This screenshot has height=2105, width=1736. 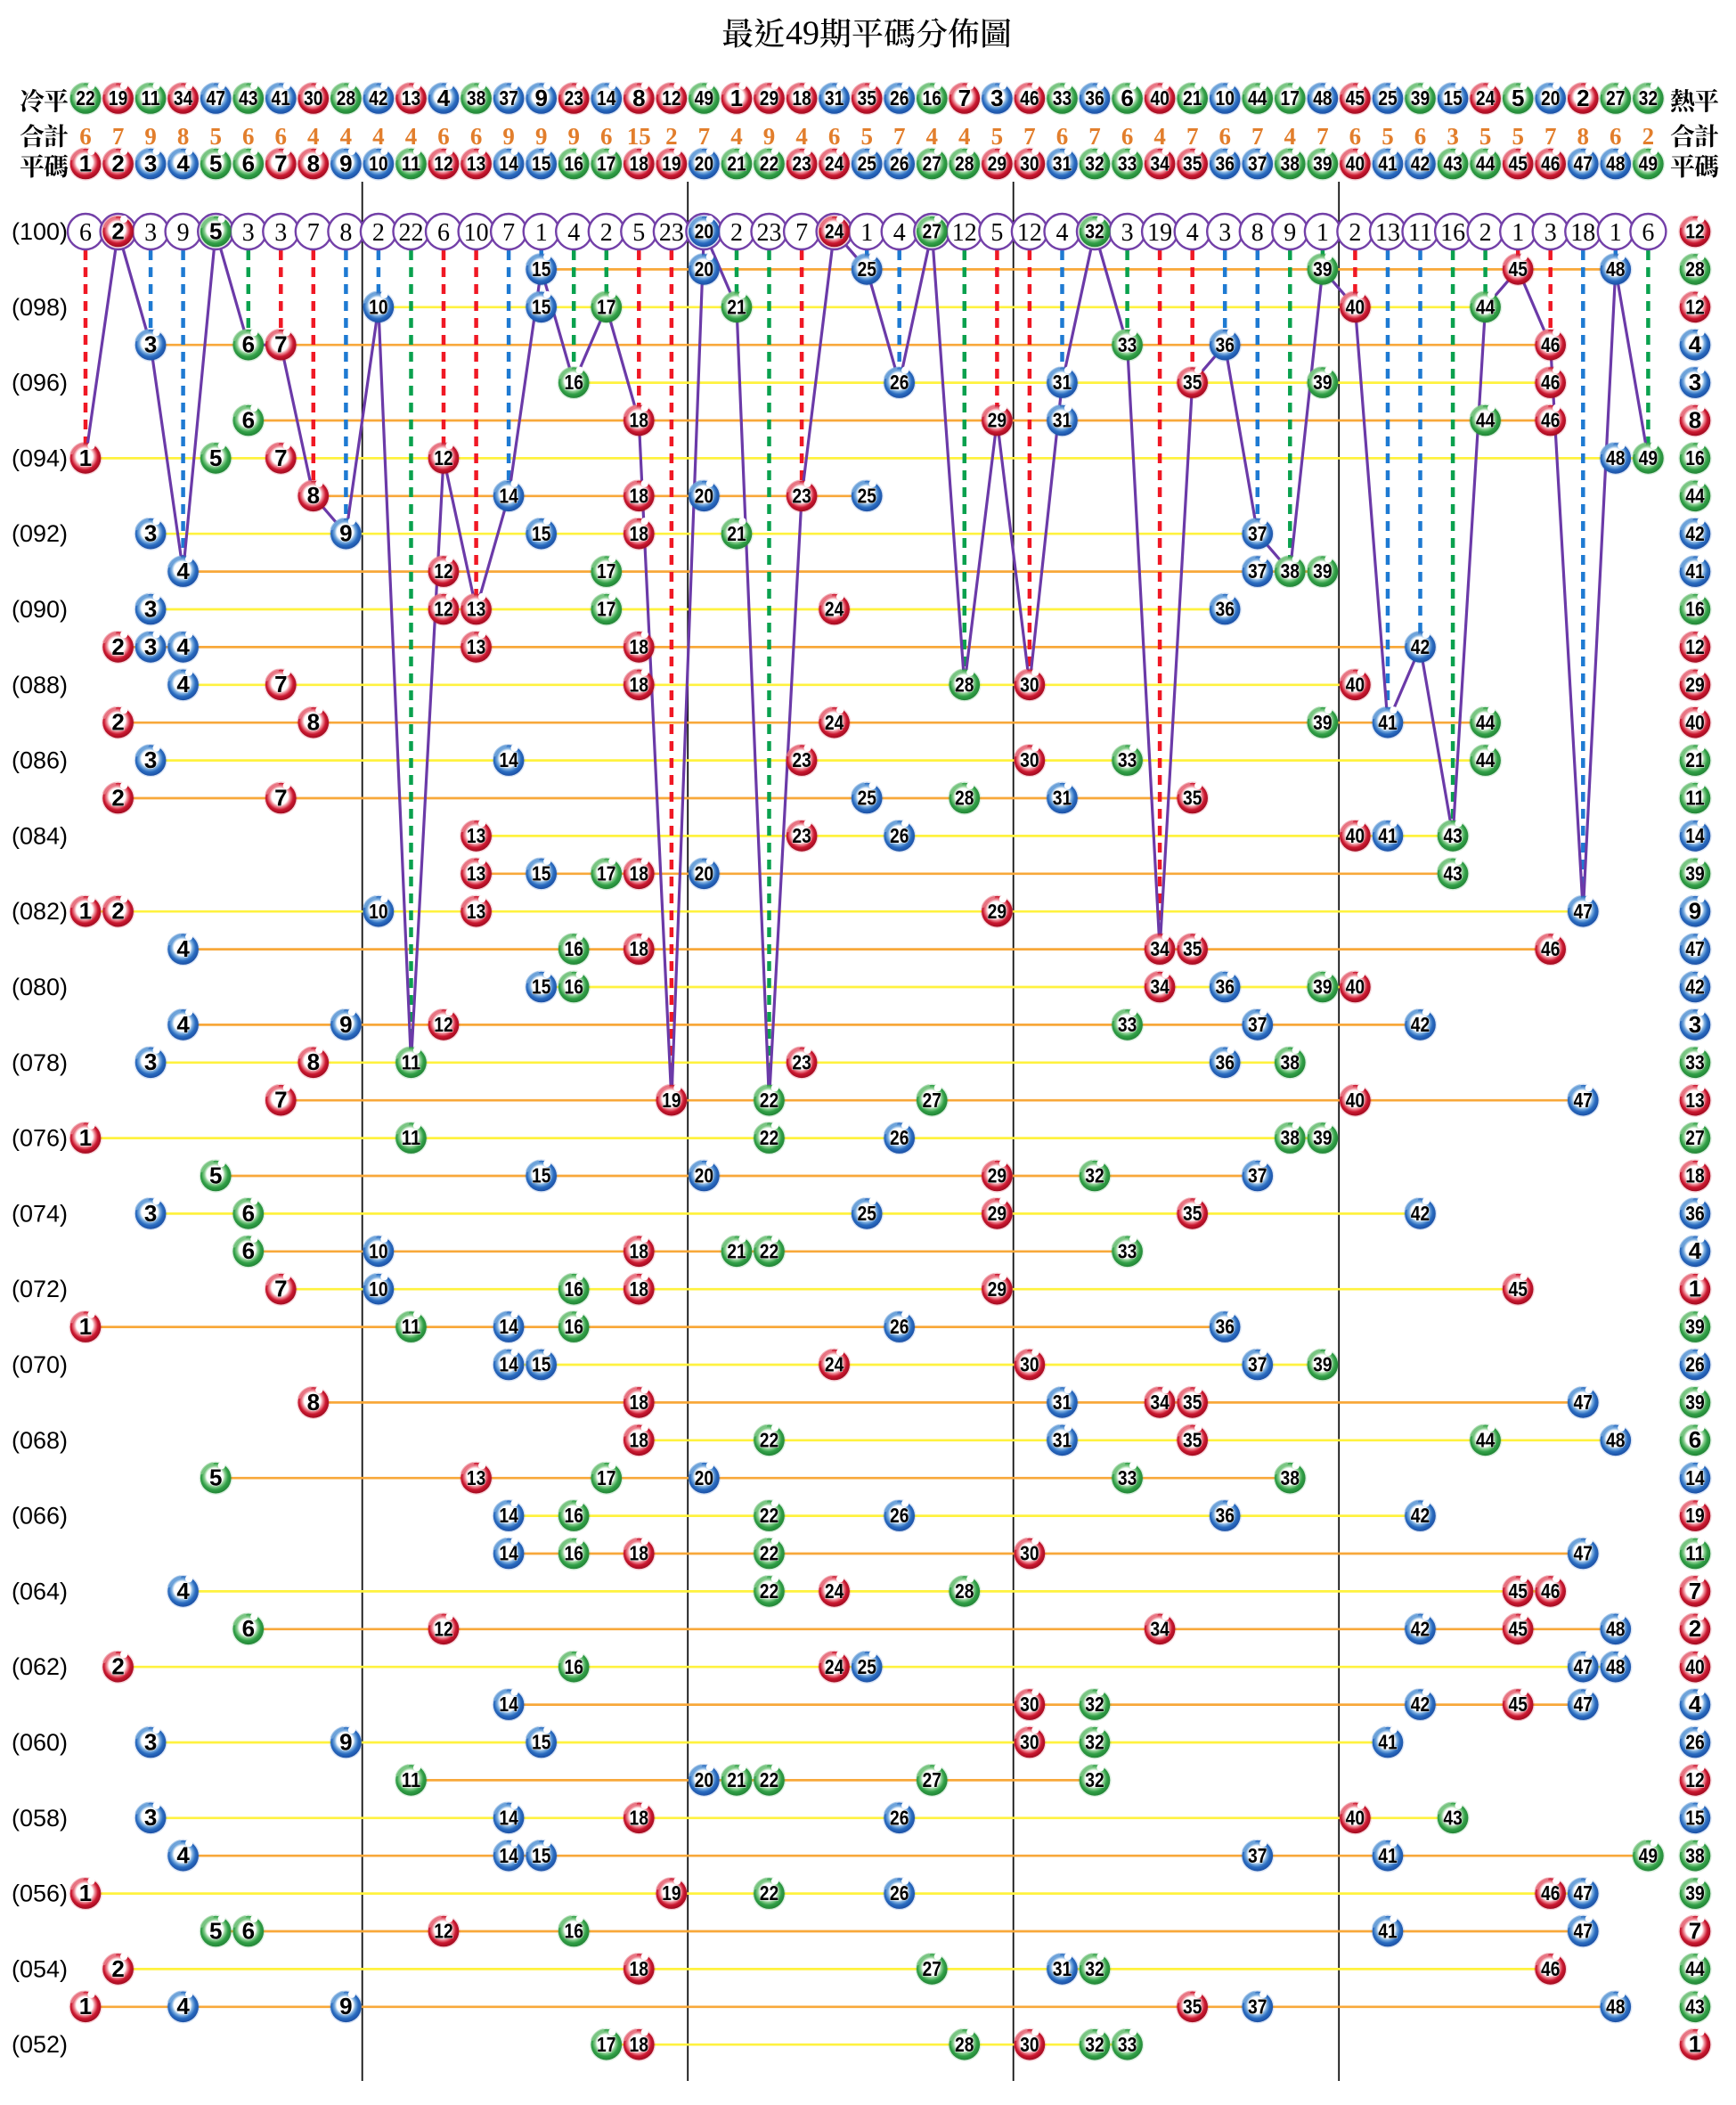 I want to click on svg-text: (092), so click(x=40, y=533).